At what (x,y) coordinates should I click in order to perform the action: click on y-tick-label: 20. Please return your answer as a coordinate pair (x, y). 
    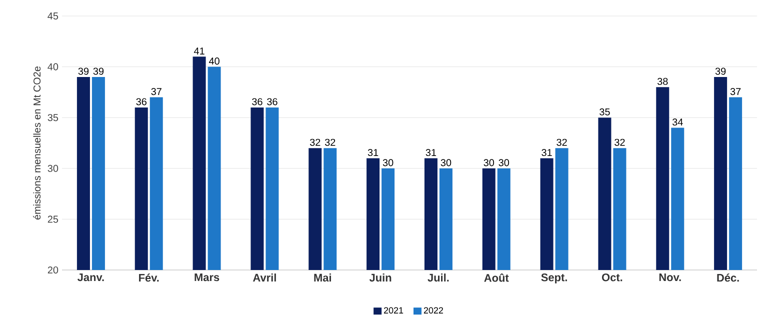
    Looking at the image, I should click on (53, 270).